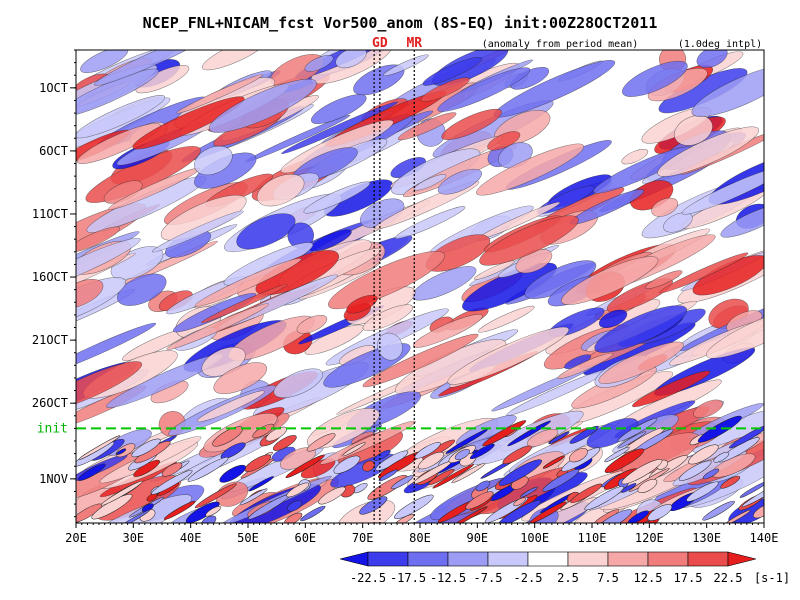 The image size is (800, 600). What do you see at coordinates (706, 538) in the screenshot?
I see `x-tick-label: 130E` at bounding box center [706, 538].